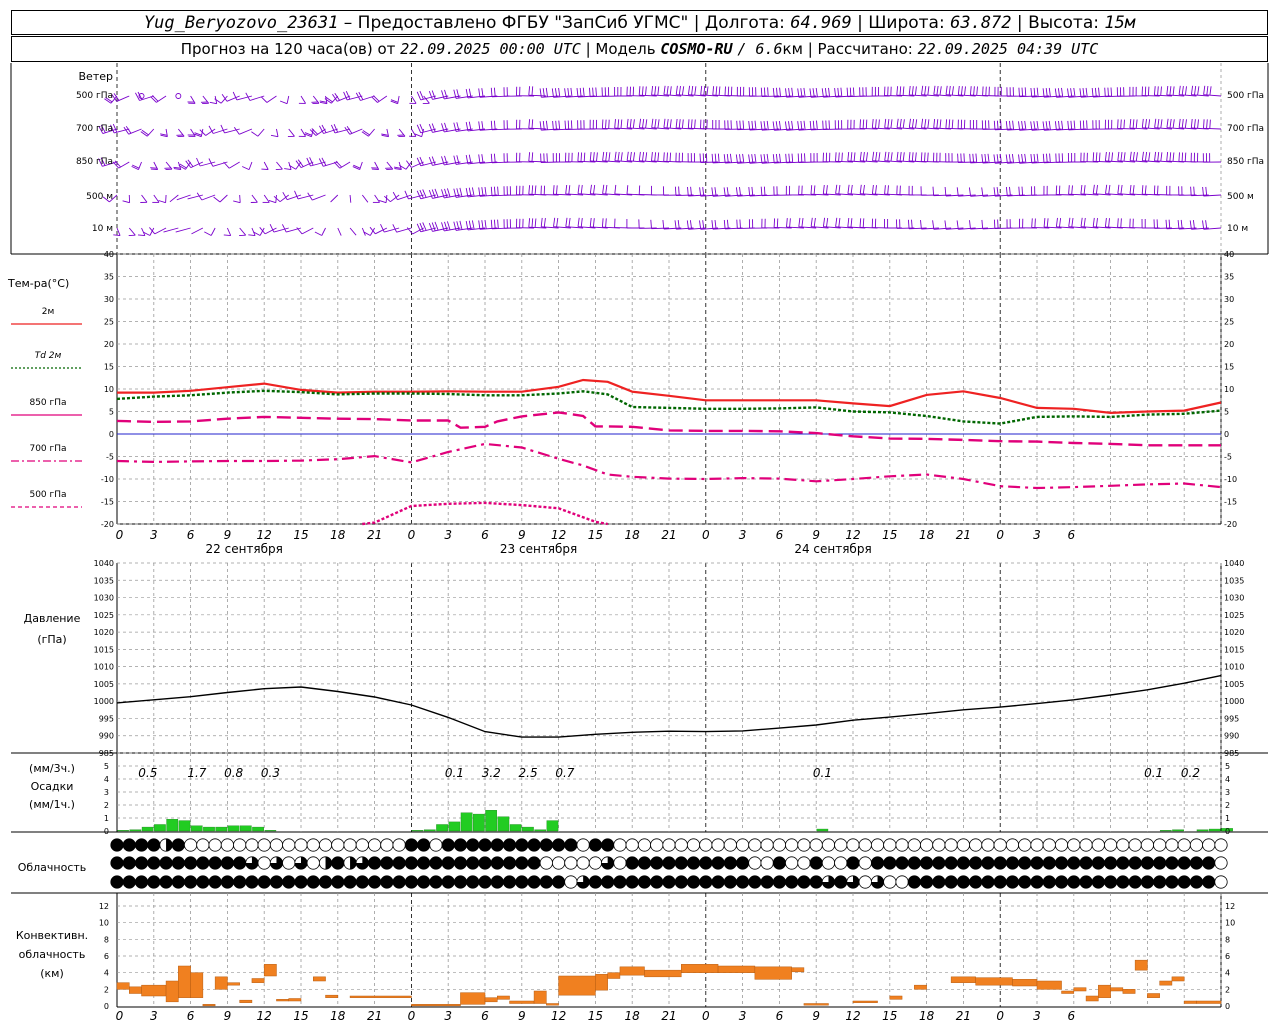 The height and width of the screenshot is (1024, 1280). What do you see at coordinates (300, 535) in the screenshot?
I see `hour-label: 15` at bounding box center [300, 535].